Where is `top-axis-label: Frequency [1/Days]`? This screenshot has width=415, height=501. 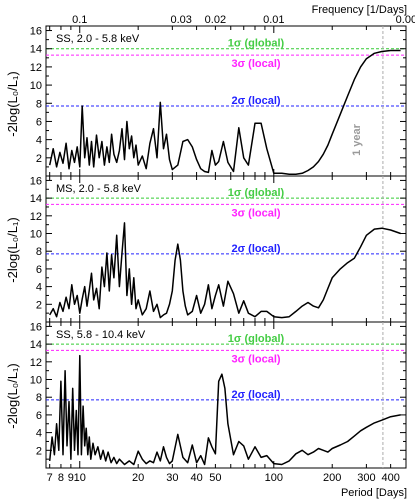 top-axis-label: Frequency [1/Days] is located at coordinates (359, 10).